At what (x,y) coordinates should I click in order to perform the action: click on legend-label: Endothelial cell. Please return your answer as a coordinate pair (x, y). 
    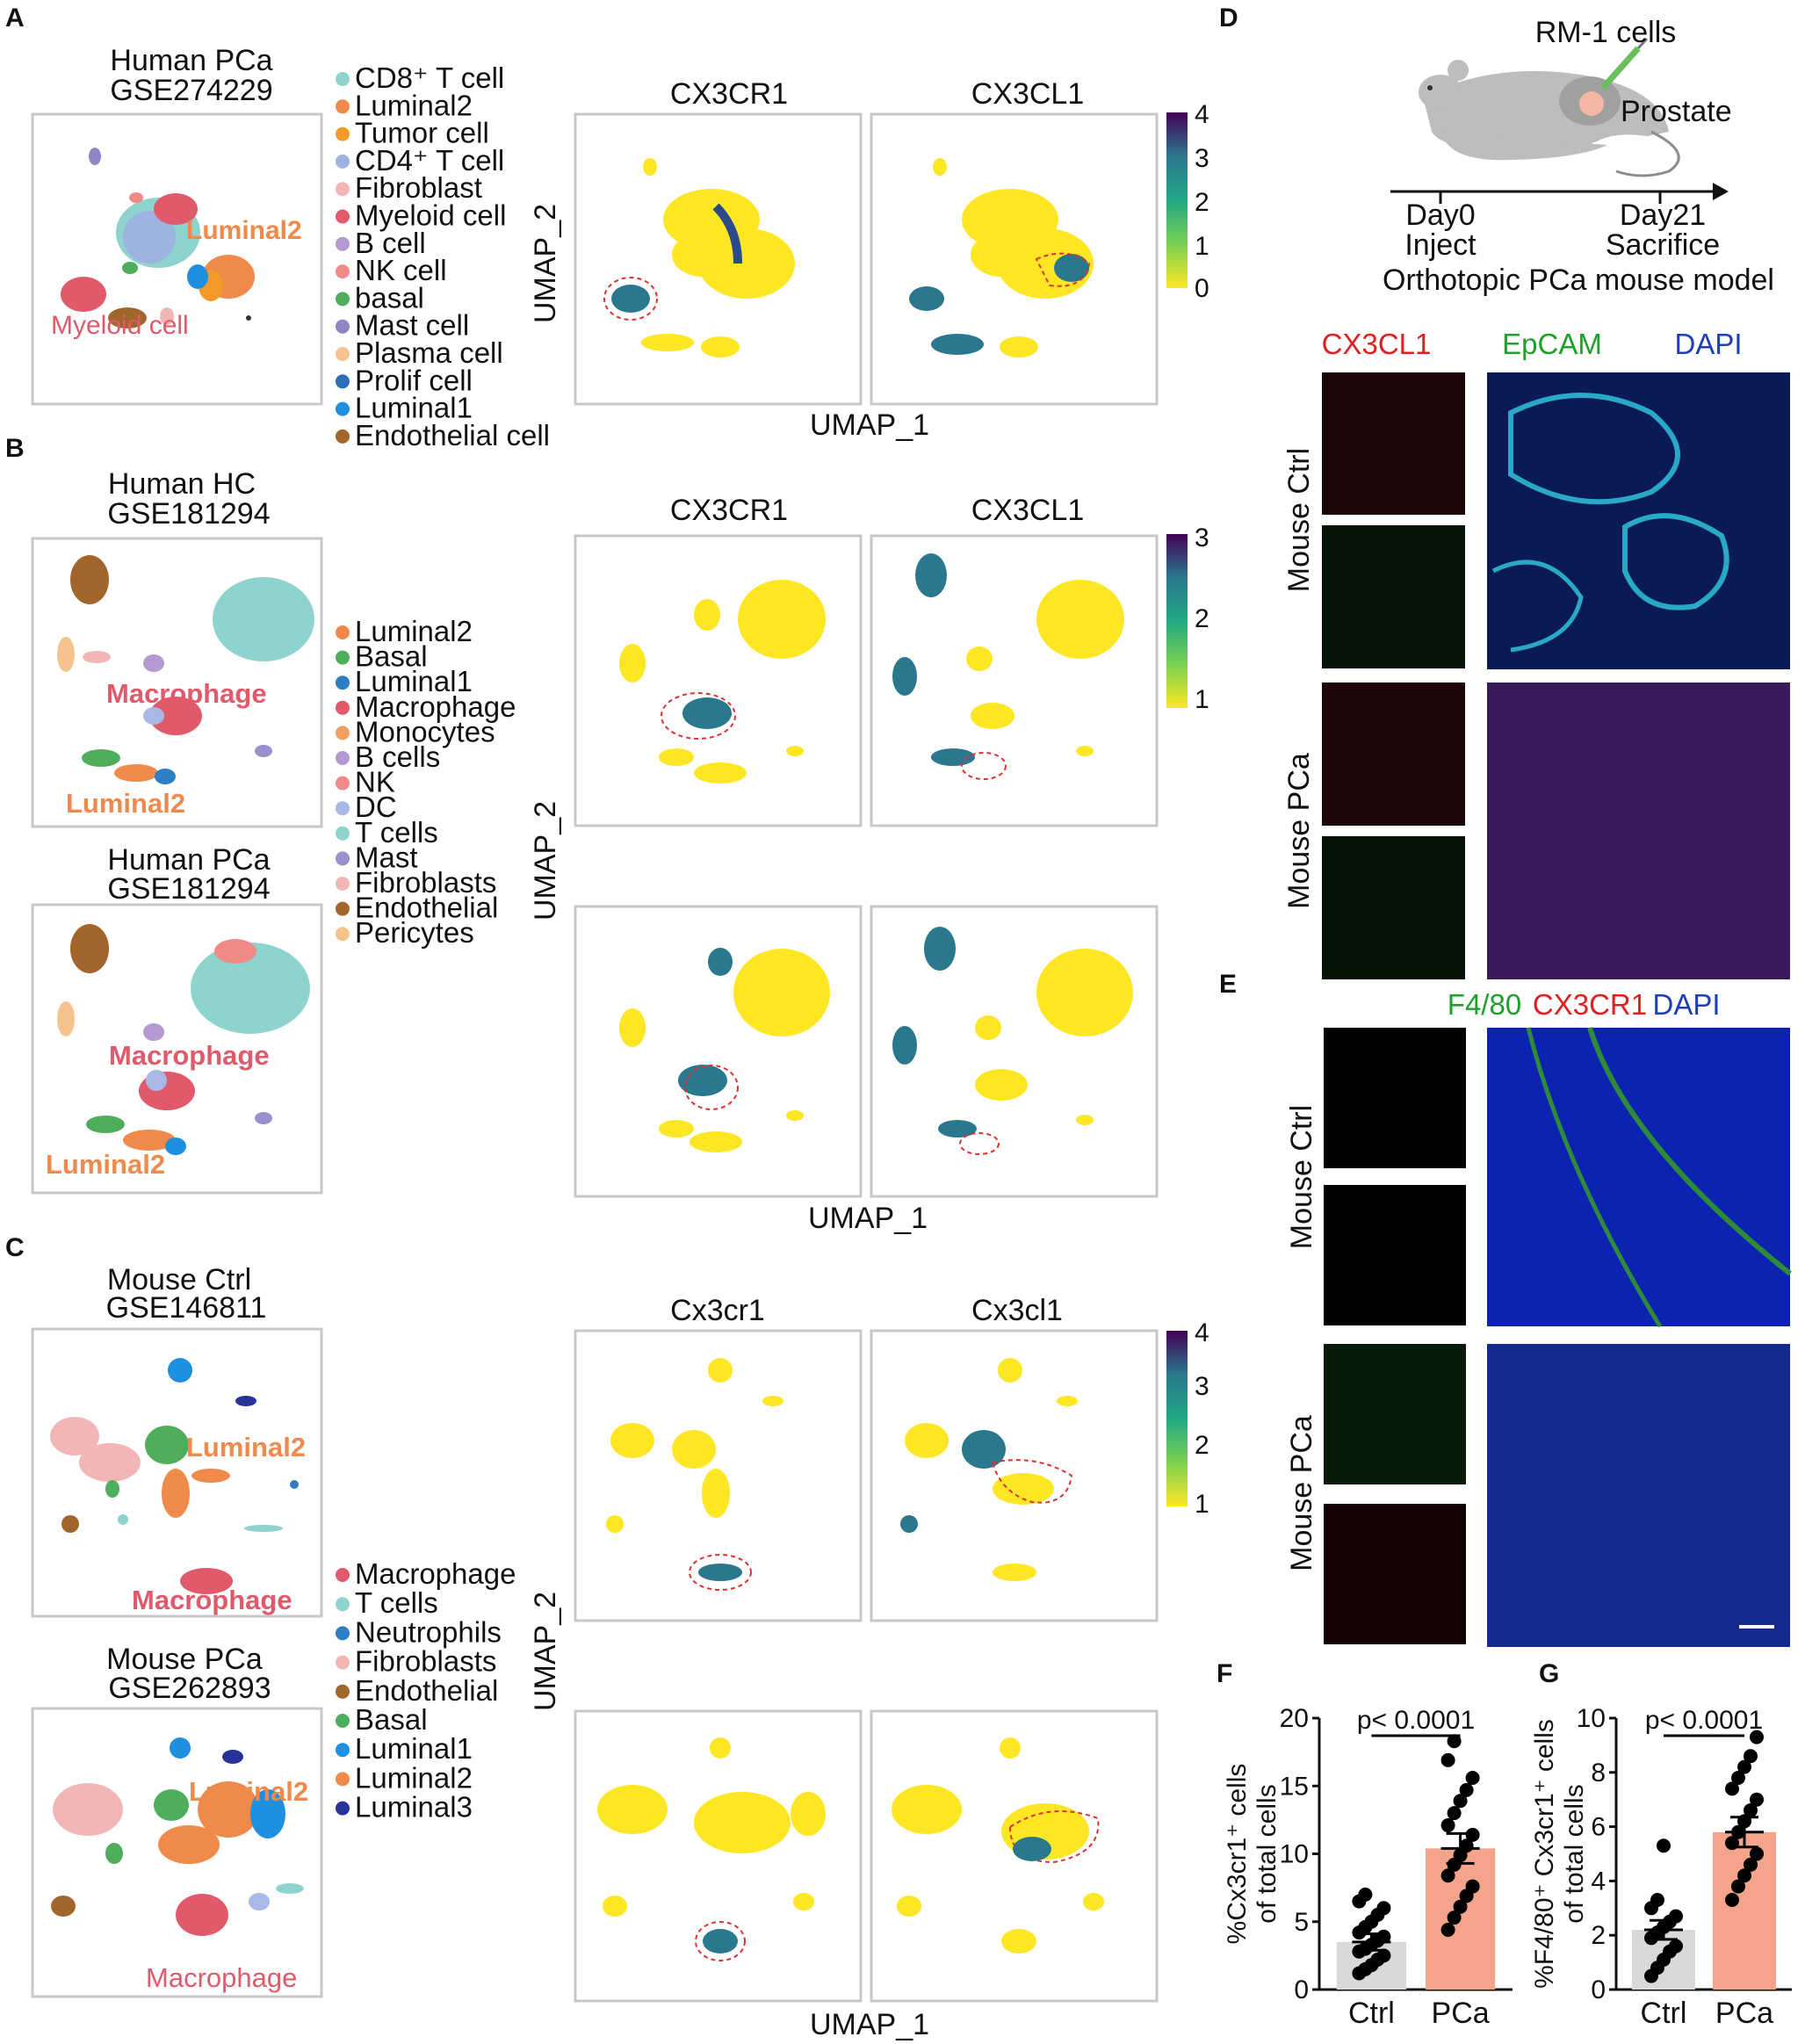
    Looking at the image, I should click on (453, 435).